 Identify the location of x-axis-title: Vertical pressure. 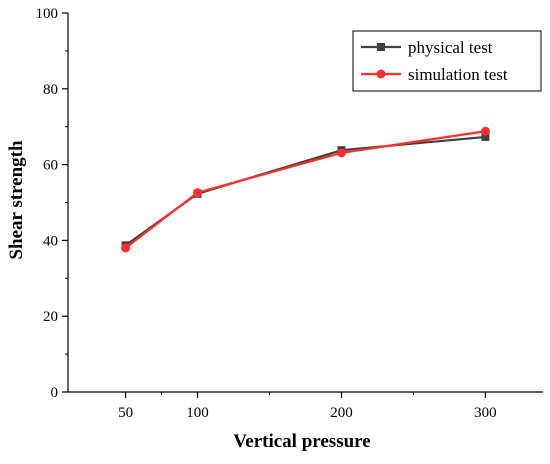
(301, 441).